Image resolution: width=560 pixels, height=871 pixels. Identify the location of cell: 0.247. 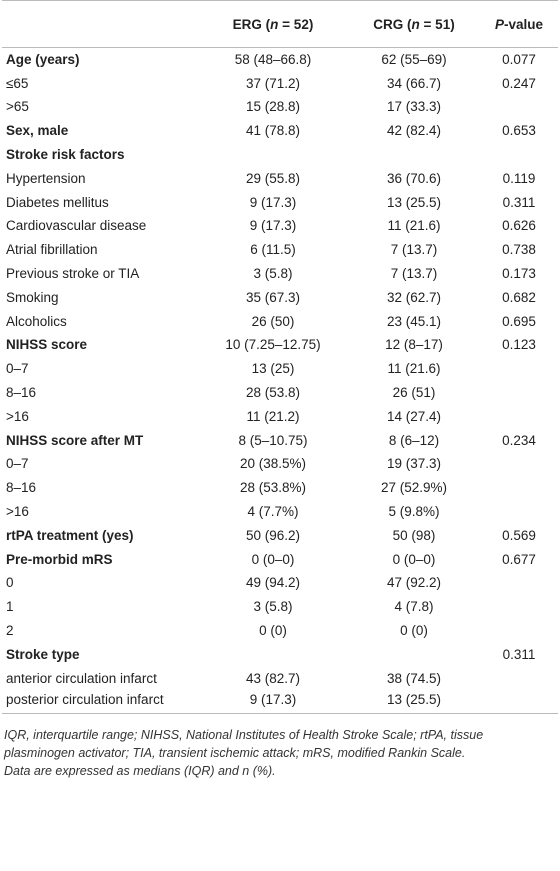
(519, 83).